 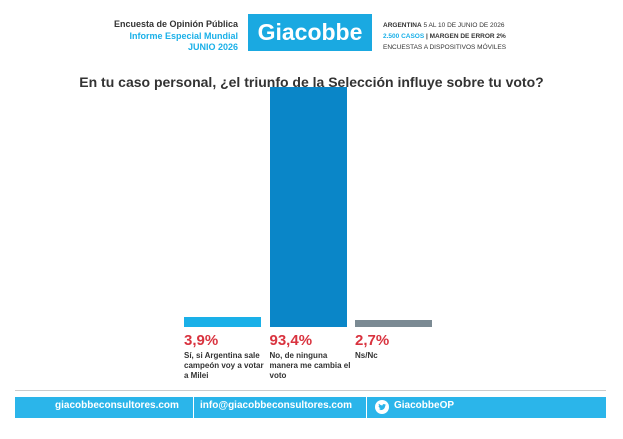 I want to click on footer-twitter: GiacobbeOP, so click(x=424, y=405).